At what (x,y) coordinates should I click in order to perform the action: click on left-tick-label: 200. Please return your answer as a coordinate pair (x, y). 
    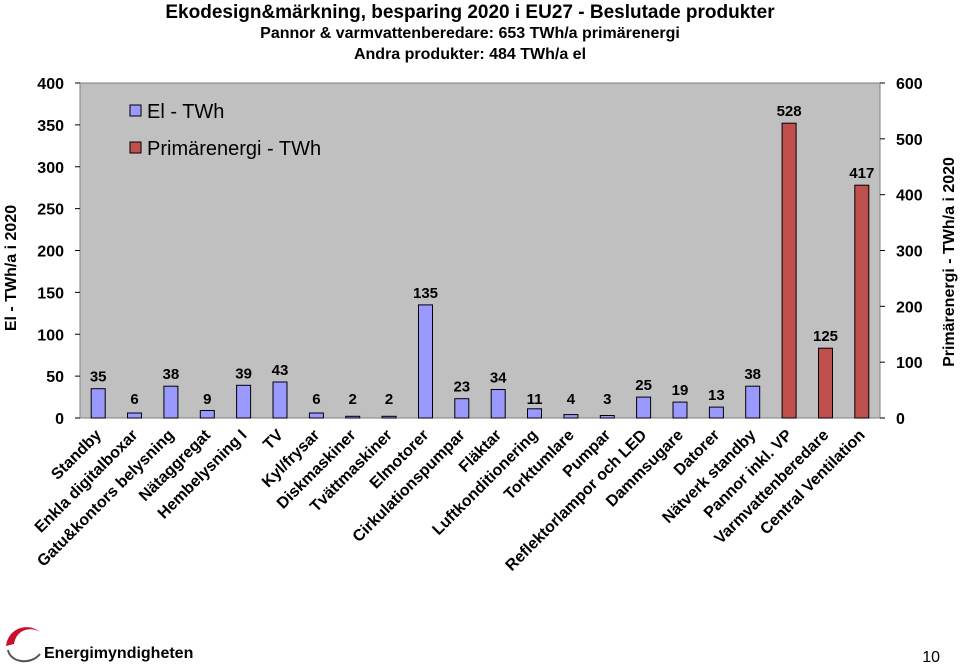
    Looking at the image, I should click on (50, 252).